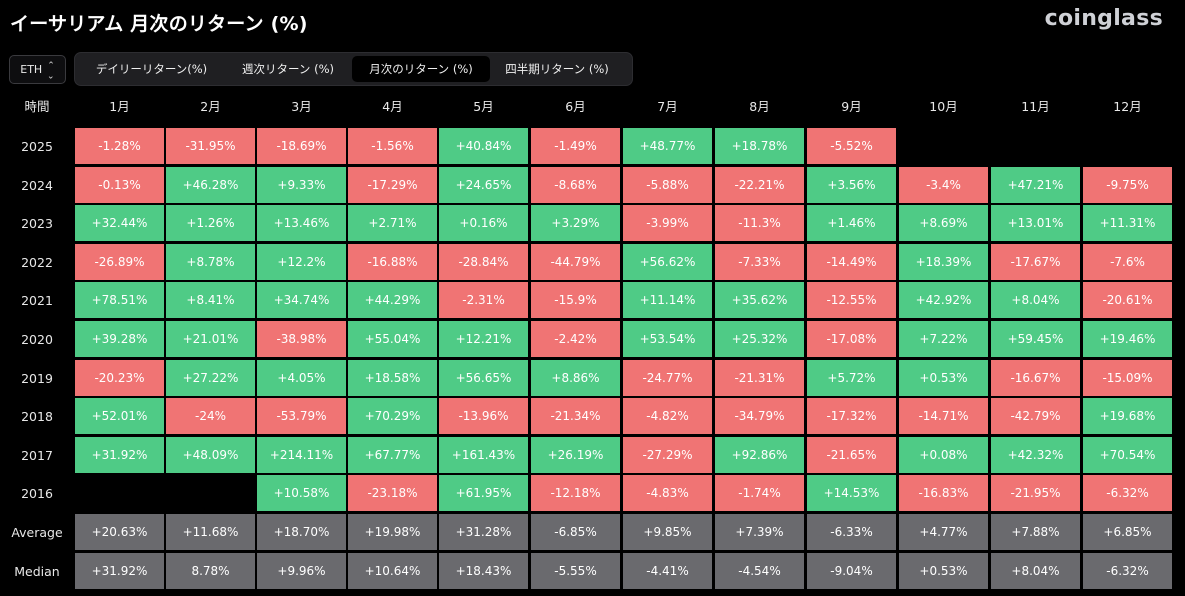 This screenshot has height=596, width=1185. What do you see at coordinates (1127, 223) in the screenshot?
I see `return-cell: +11.31%` at bounding box center [1127, 223].